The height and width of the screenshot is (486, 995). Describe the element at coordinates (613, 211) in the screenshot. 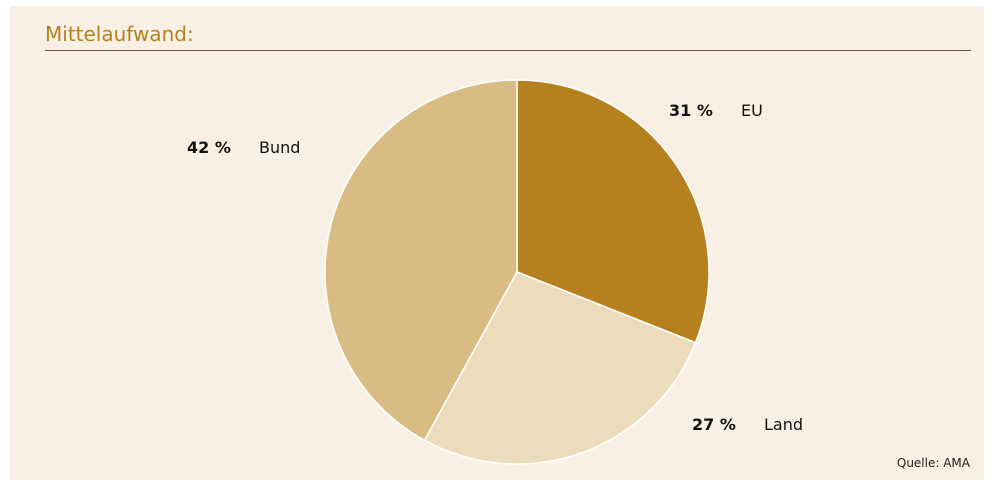

I see `pie-slice-eu` at that location.